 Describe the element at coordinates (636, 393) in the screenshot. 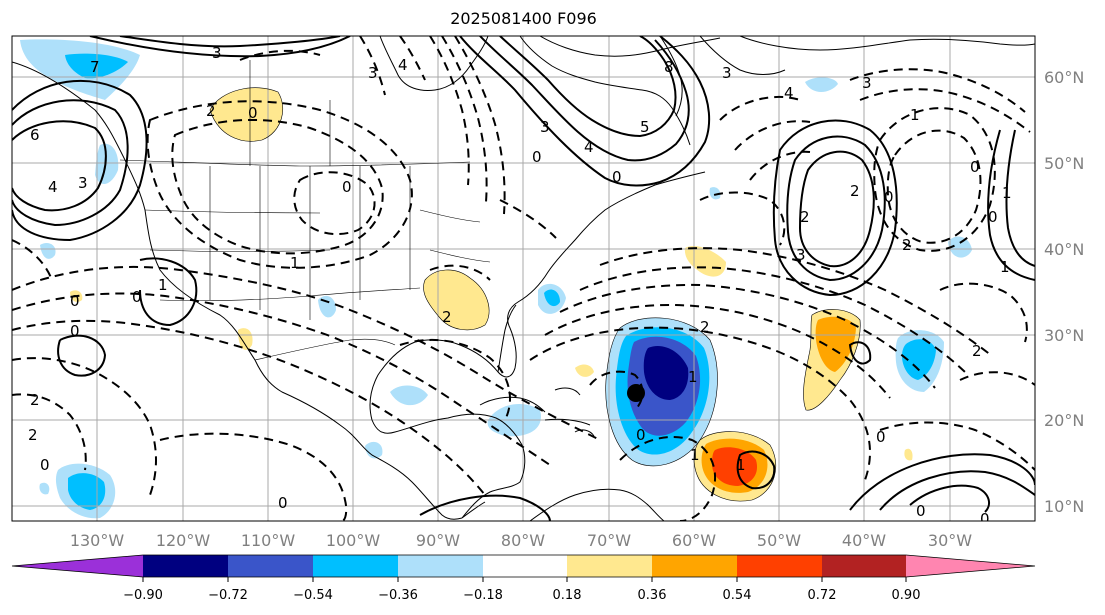

I see `storm-center-marker` at that location.